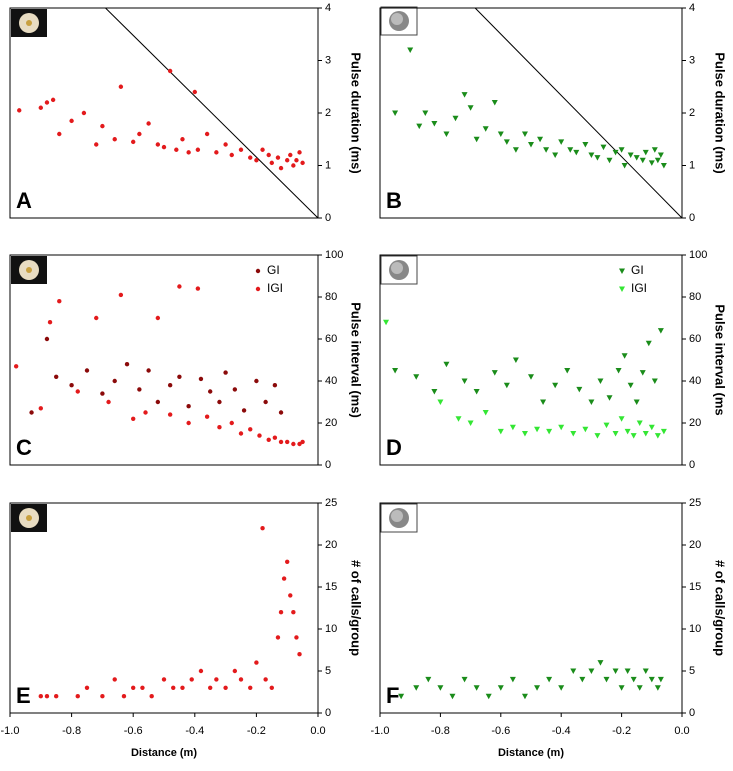 Image resolution: width=733 pixels, height=771 pixels. I want to click on y-tick-label: 10, so click(695, 629).